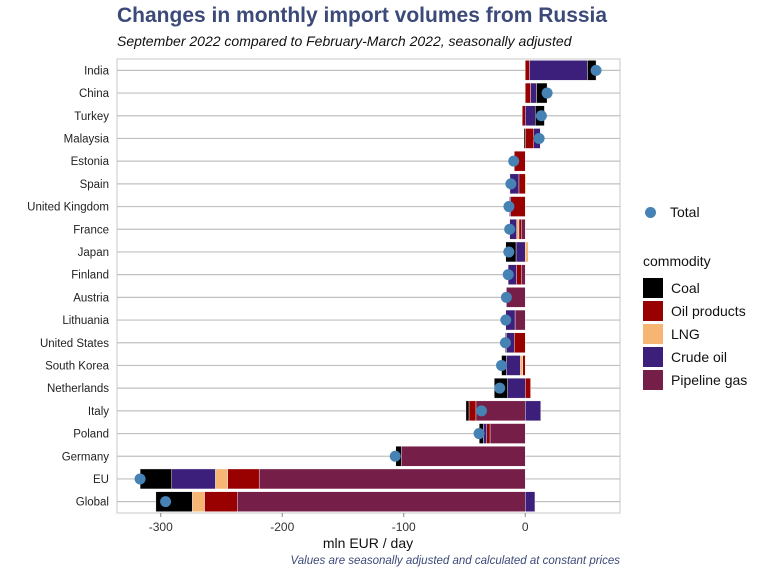 The width and height of the screenshot is (768, 576). What do you see at coordinates (685, 212) in the screenshot?
I see `legend-total-label: Total` at bounding box center [685, 212].